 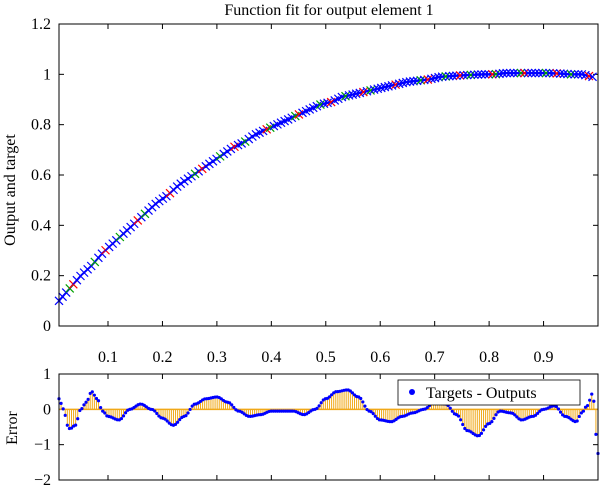 What do you see at coordinates (271, 357) in the screenshot?
I see `fit-x-tick-label: 0.4` at bounding box center [271, 357].